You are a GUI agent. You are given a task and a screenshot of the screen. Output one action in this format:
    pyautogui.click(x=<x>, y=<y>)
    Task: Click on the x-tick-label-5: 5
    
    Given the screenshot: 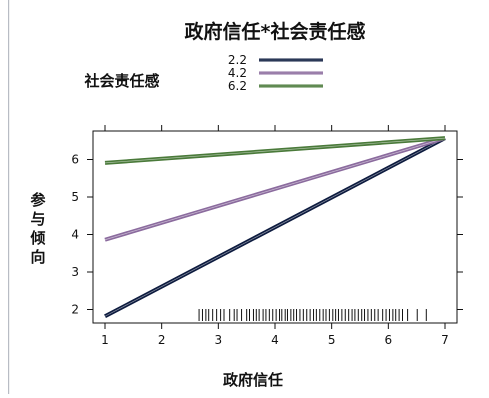 What is the action you would take?
    pyautogui.click(x=332, y=340)
    